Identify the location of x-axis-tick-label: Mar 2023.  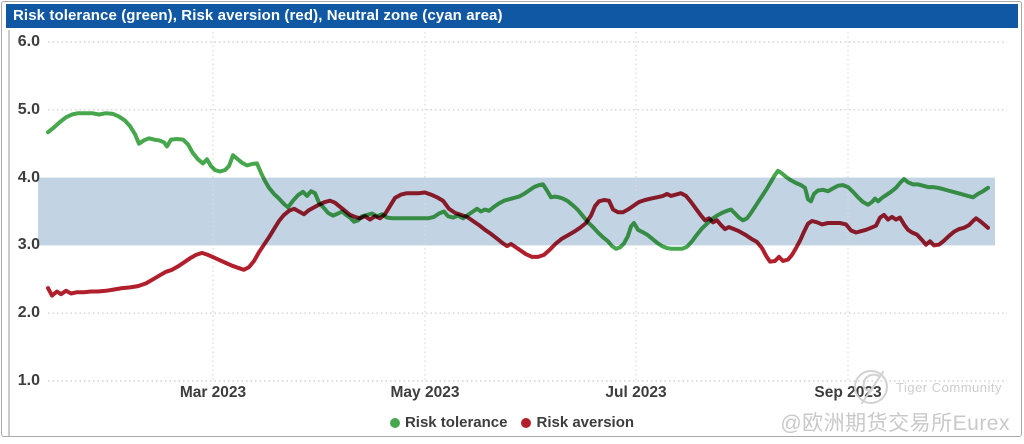
(213, 392).